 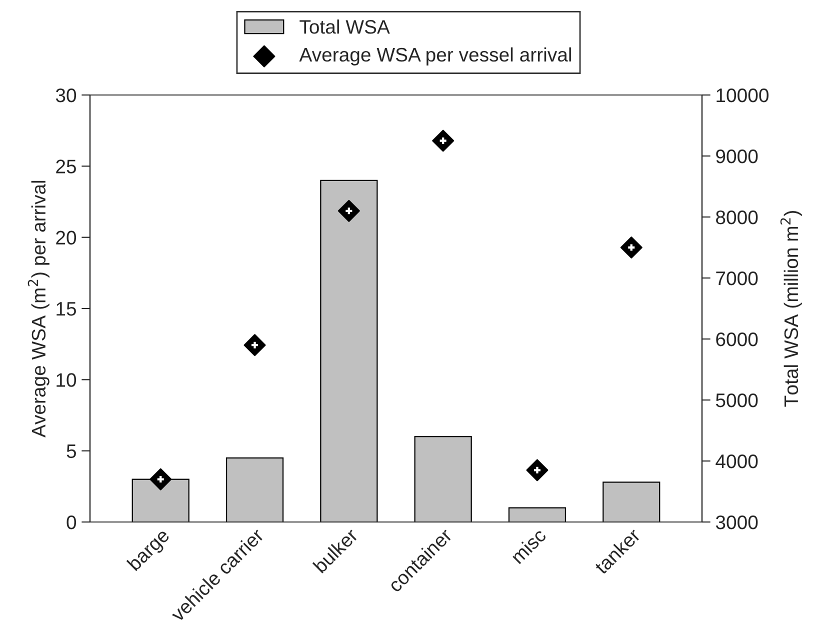 What do you see at coordinates (742, 95) in the screenshot?
I see `y2-tick-label: 10000` at bounding box center [742, 95].